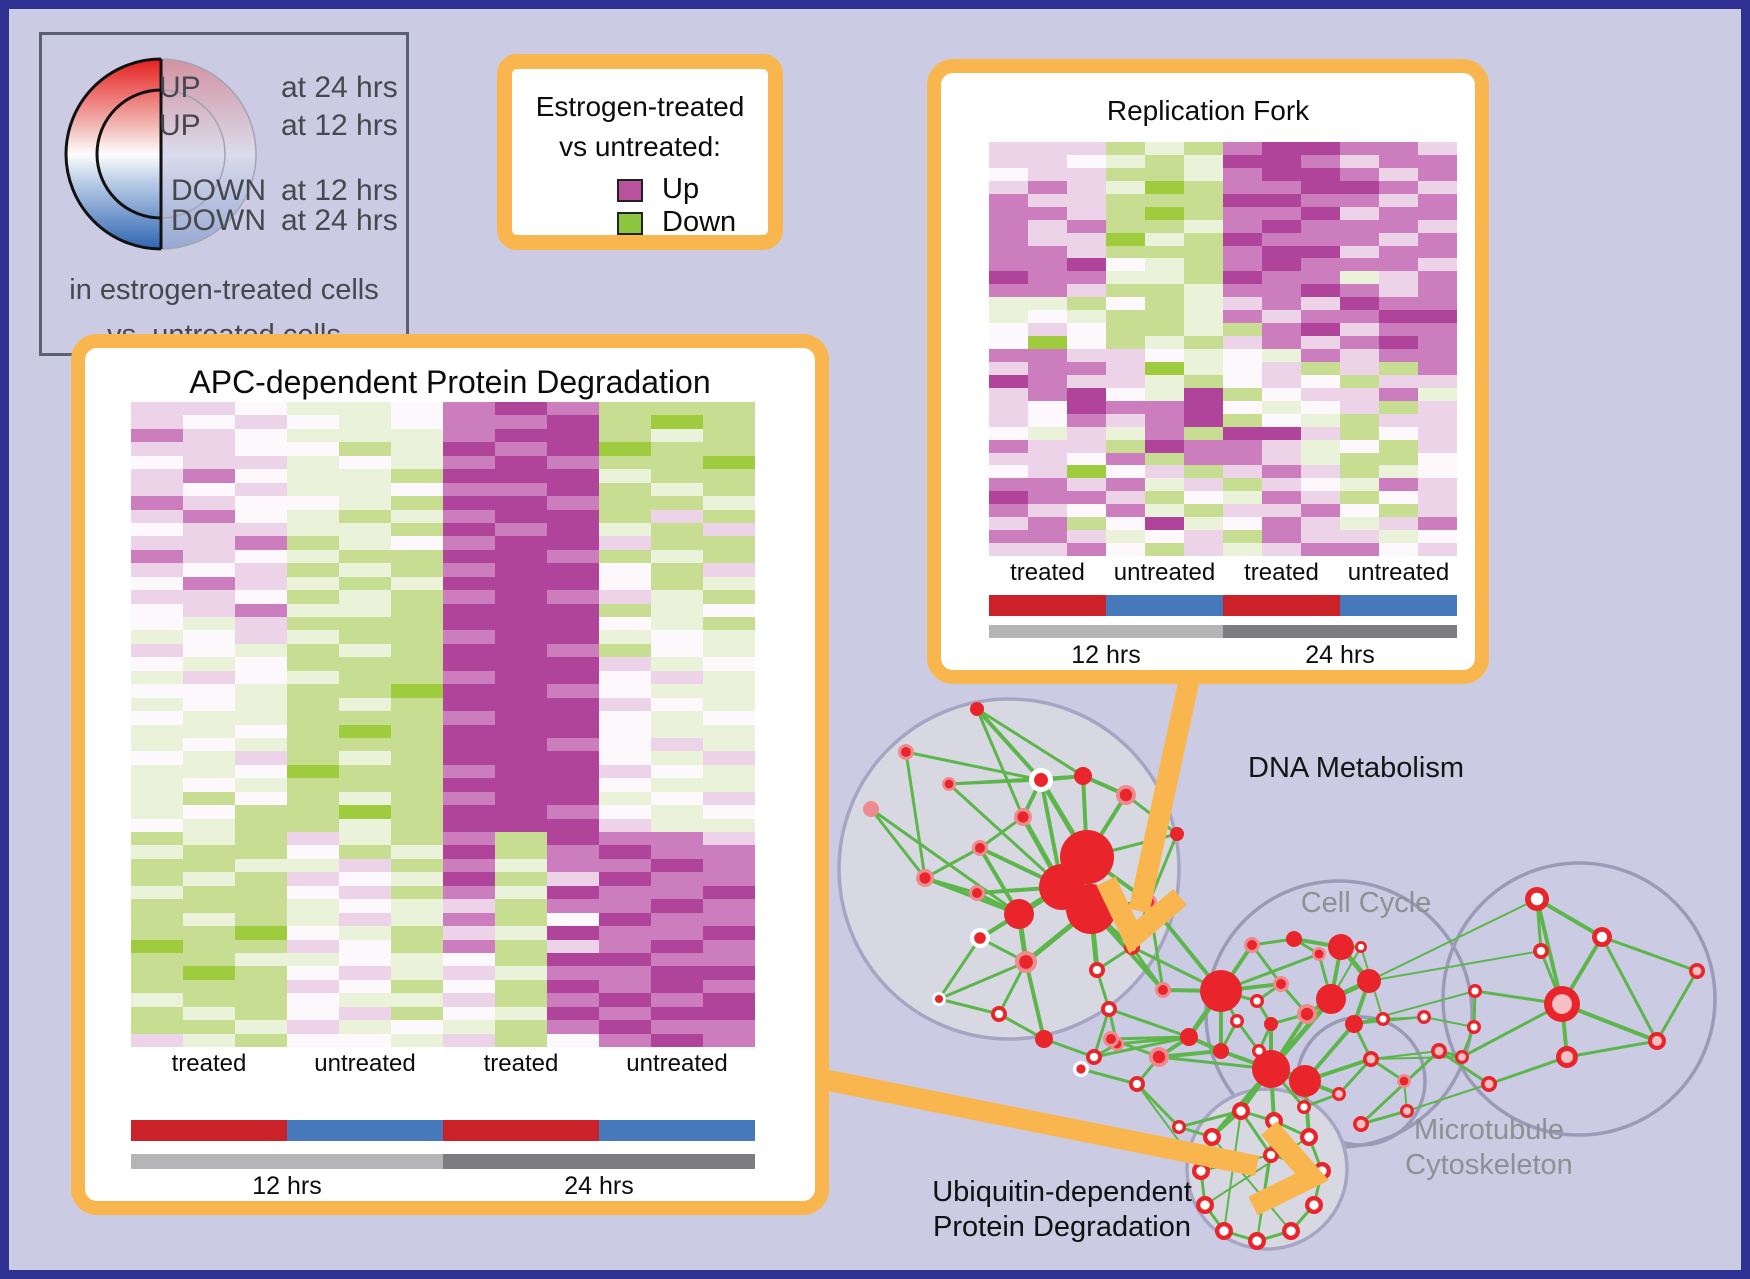 The image size is (1750, 1279). Describe the element at coordinates (599, 1186) in the screenshot. I see `time-label: 24 hrs` at that location.